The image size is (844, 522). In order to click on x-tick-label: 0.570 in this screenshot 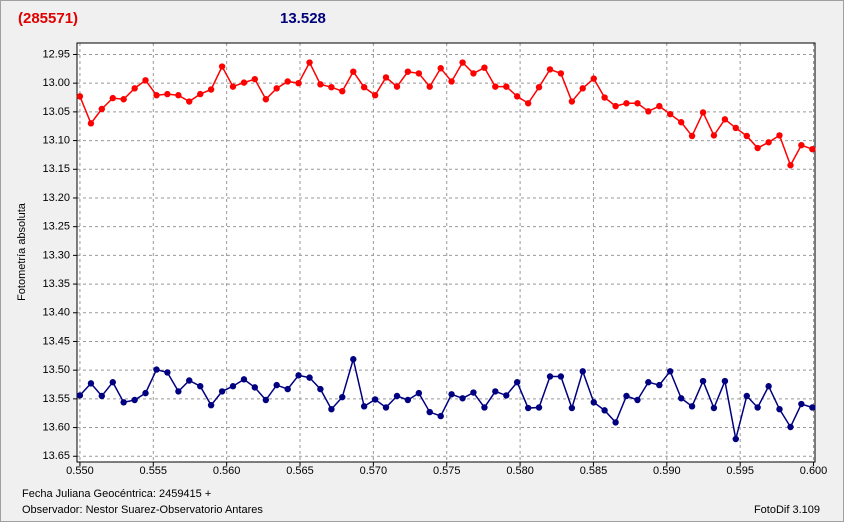, I will do `click(374, 471)`.